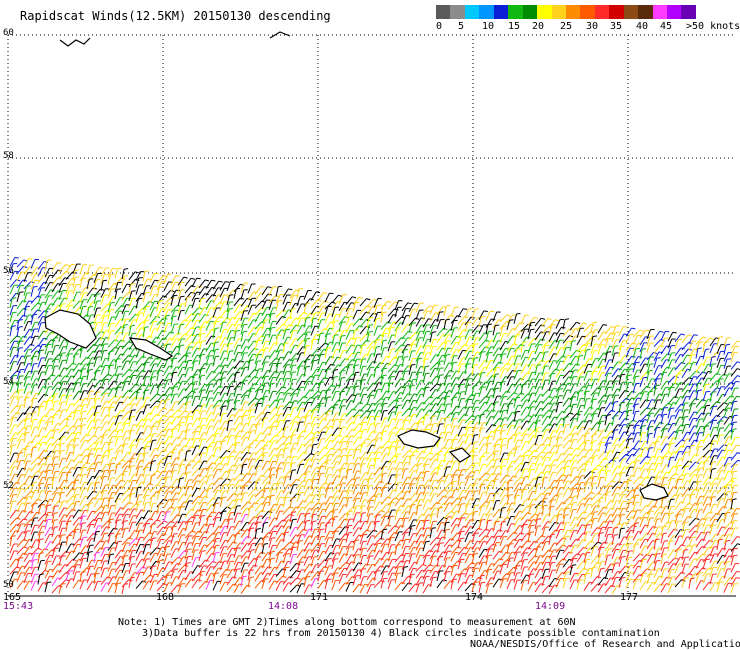 Image resolution: width=740 pixels, height=650 pixels. I want to click on legend-label: 10, so click(488, 26).